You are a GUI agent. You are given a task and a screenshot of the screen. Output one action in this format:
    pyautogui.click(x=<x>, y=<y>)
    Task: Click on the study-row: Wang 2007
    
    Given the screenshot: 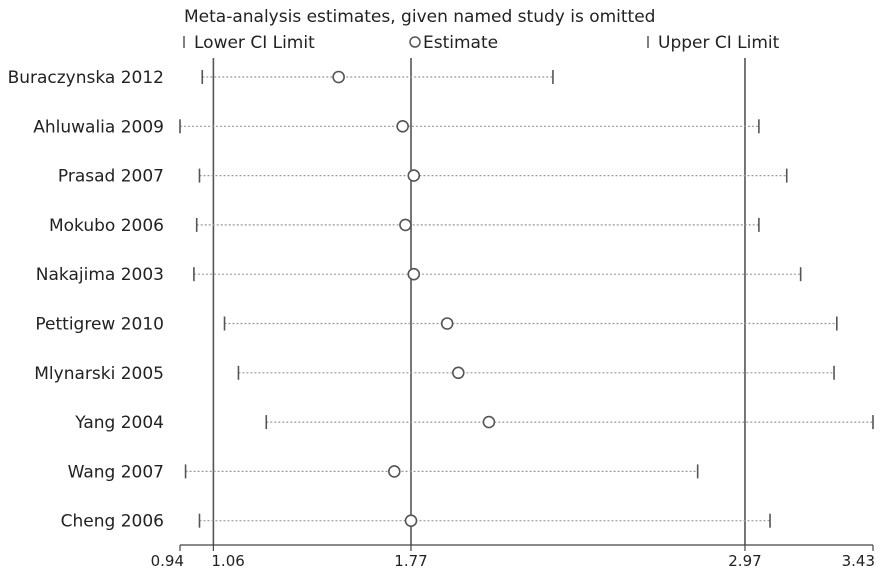 What is the action you would take?
    pyautogui.click(x=383, y=472)
    